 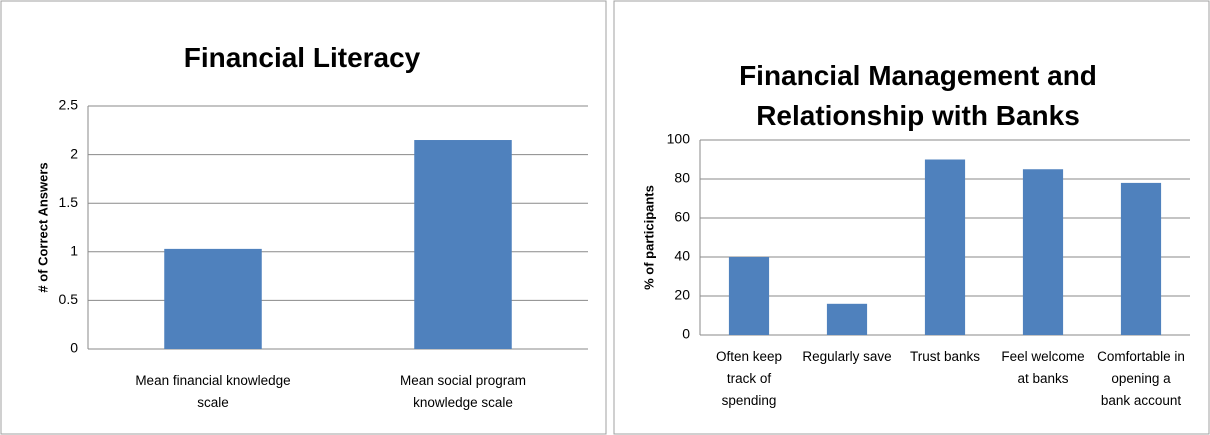 I want to click on x-tick-label: Comfortable in opening a bank account, so click(x=1141, y=378).